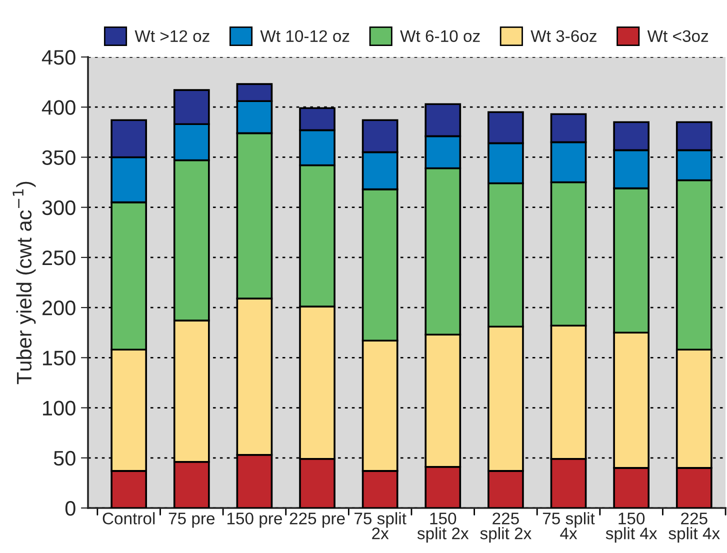 This screenshot has width=727, height=553. I want to click on x-tick-label: 150 split 4x, so click(632, 527).